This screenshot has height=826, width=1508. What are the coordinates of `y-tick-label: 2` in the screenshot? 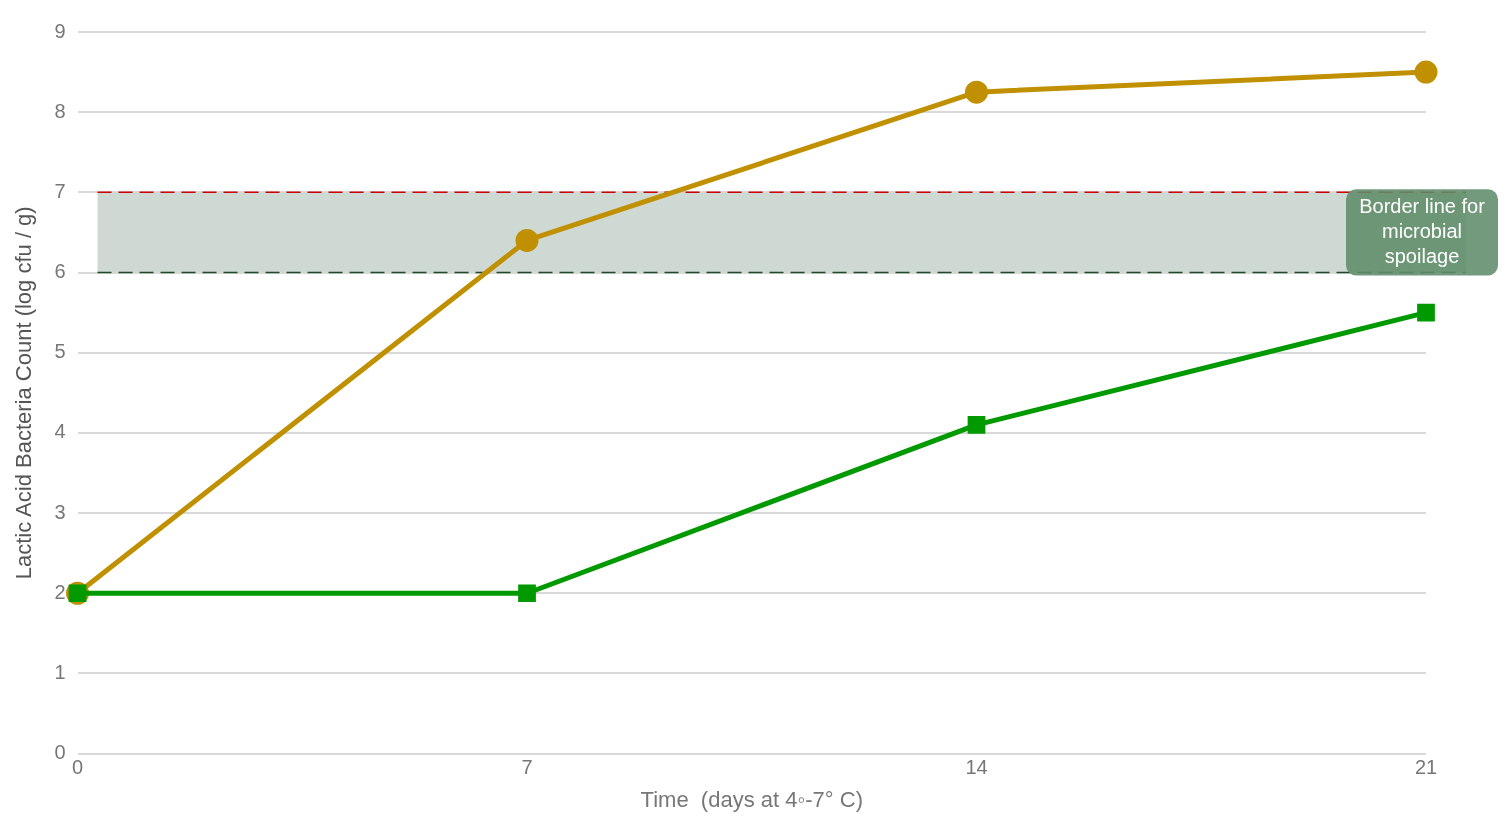 It's located at (60, 591).